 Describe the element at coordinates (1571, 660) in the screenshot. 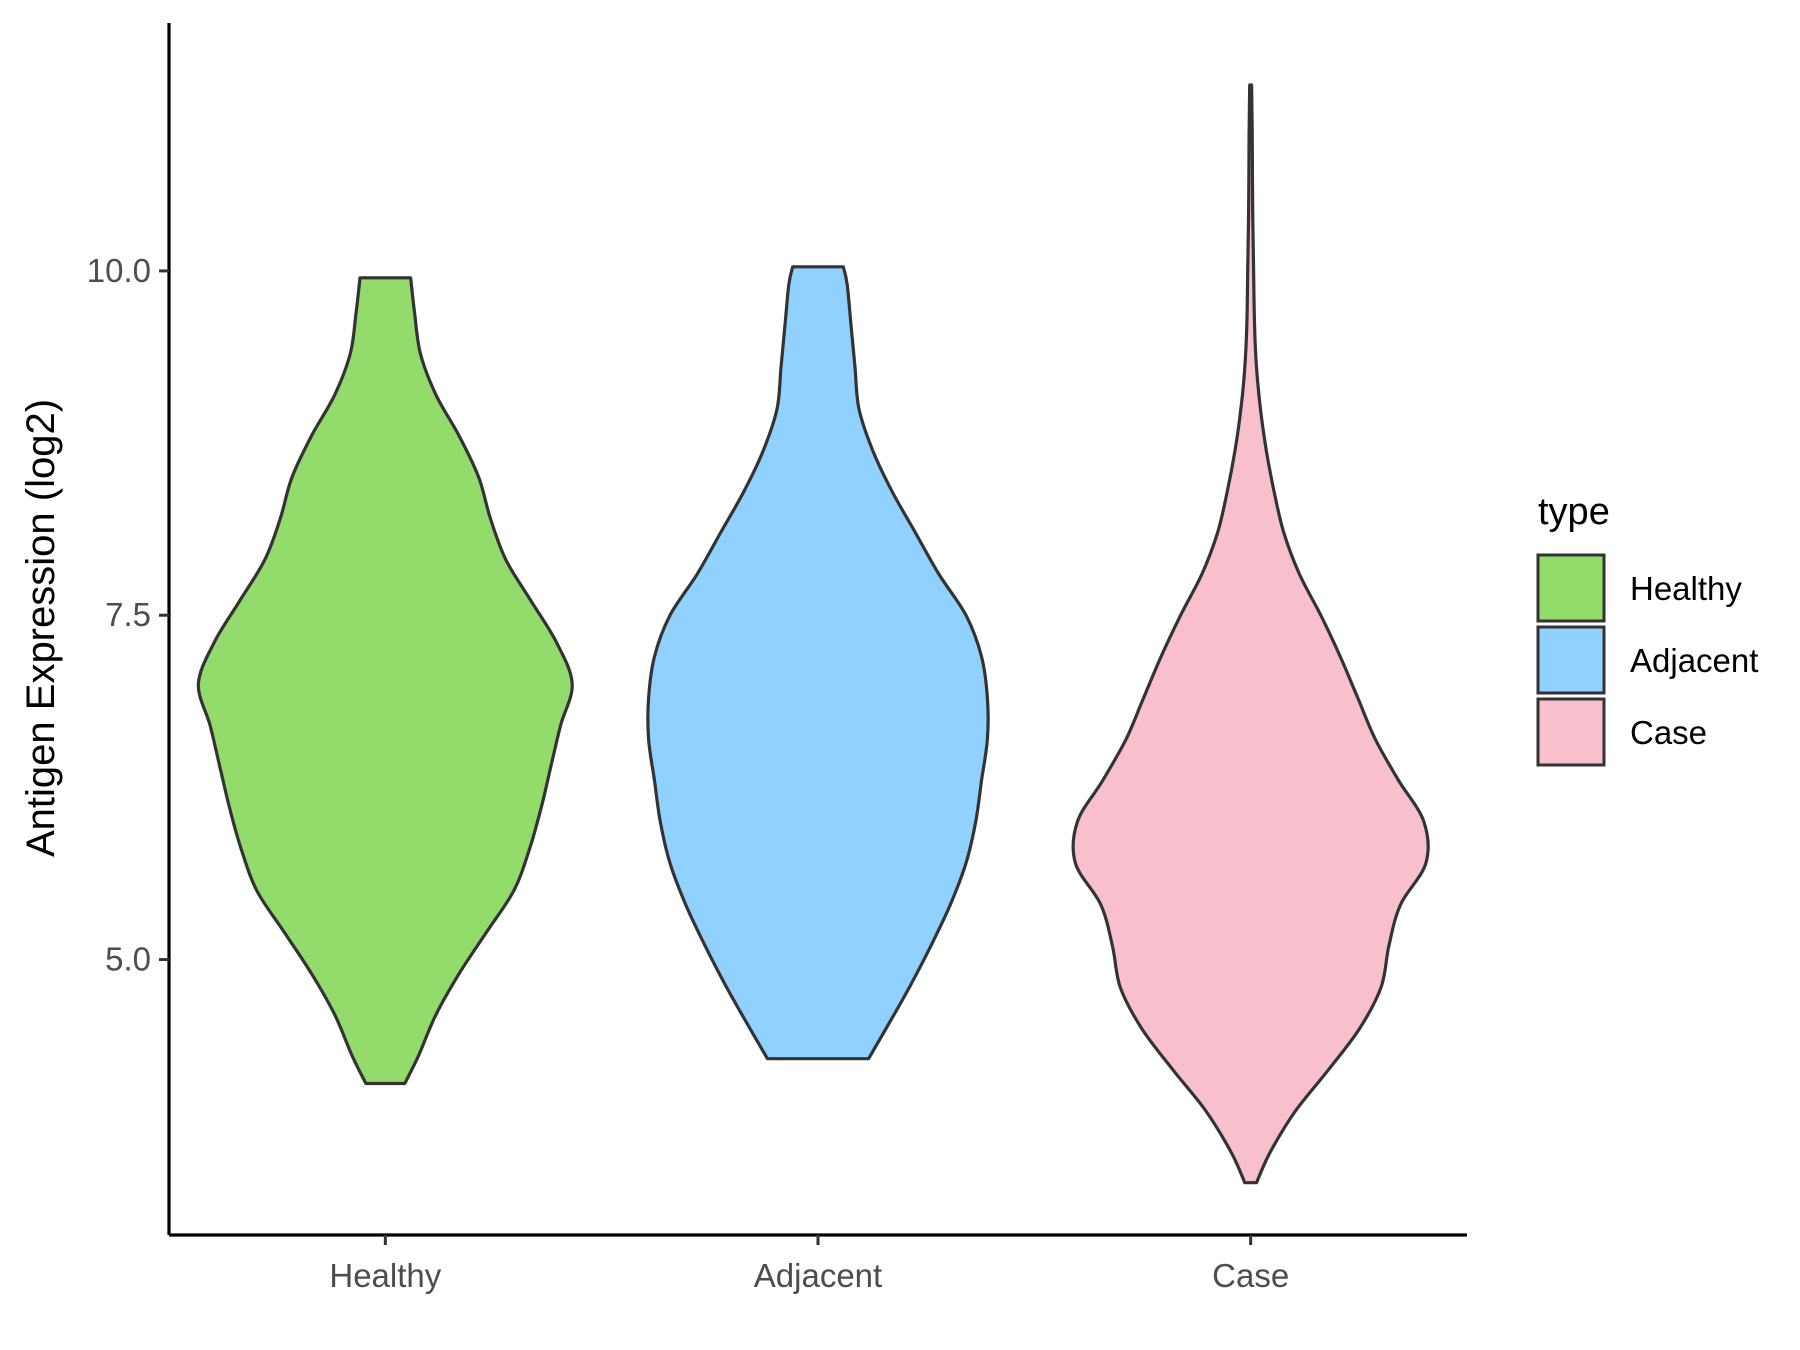

I see `legend-key-adjacent` at that location.